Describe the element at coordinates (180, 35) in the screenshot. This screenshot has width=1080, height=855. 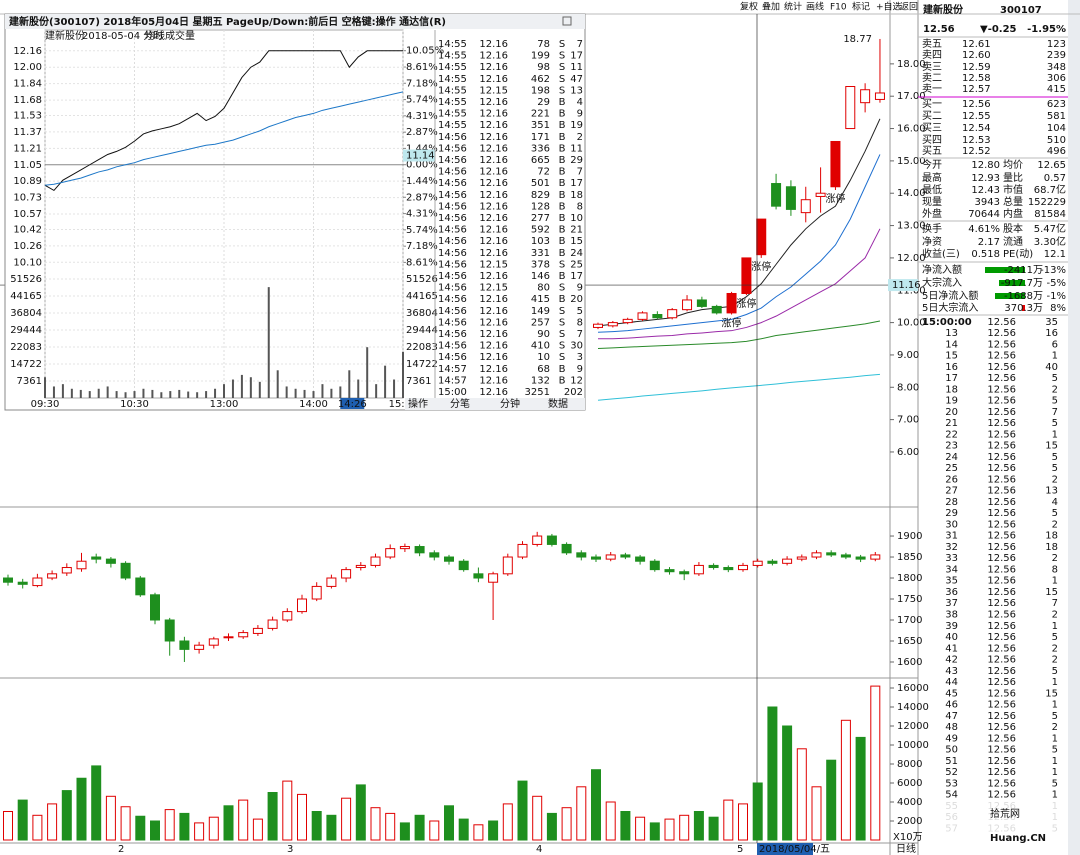
I see `popup-legend: 成交量` at that location.